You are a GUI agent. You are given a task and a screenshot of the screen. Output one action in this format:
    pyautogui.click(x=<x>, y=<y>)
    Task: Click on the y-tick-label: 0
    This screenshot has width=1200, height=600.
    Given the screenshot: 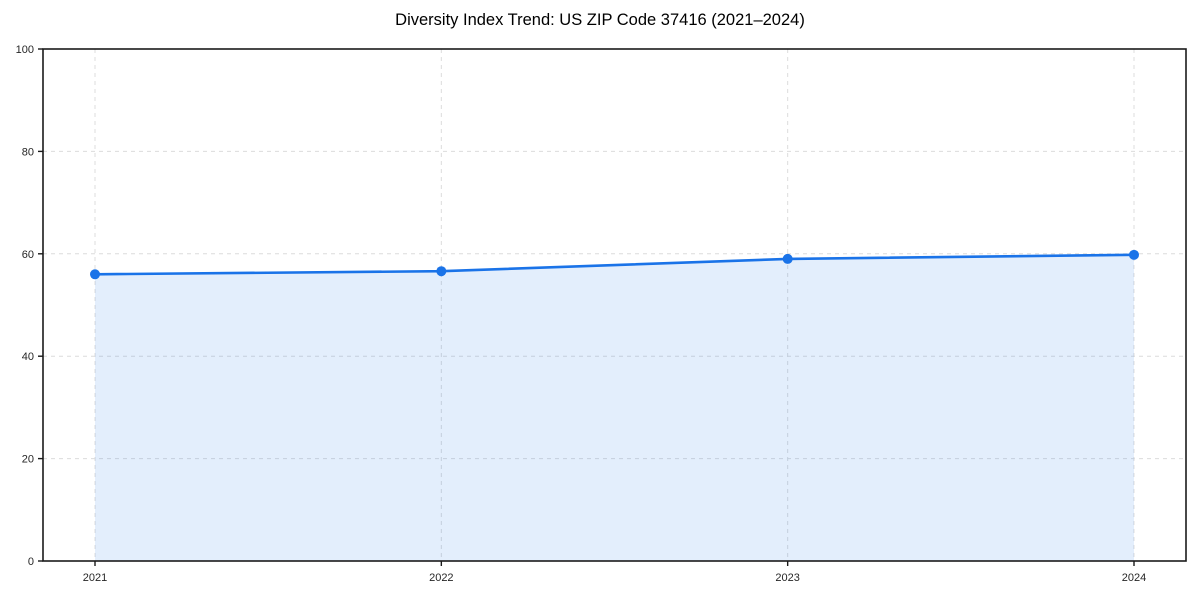 What is the action you would take?
    pyautogui.click(x=31, y=562)
    